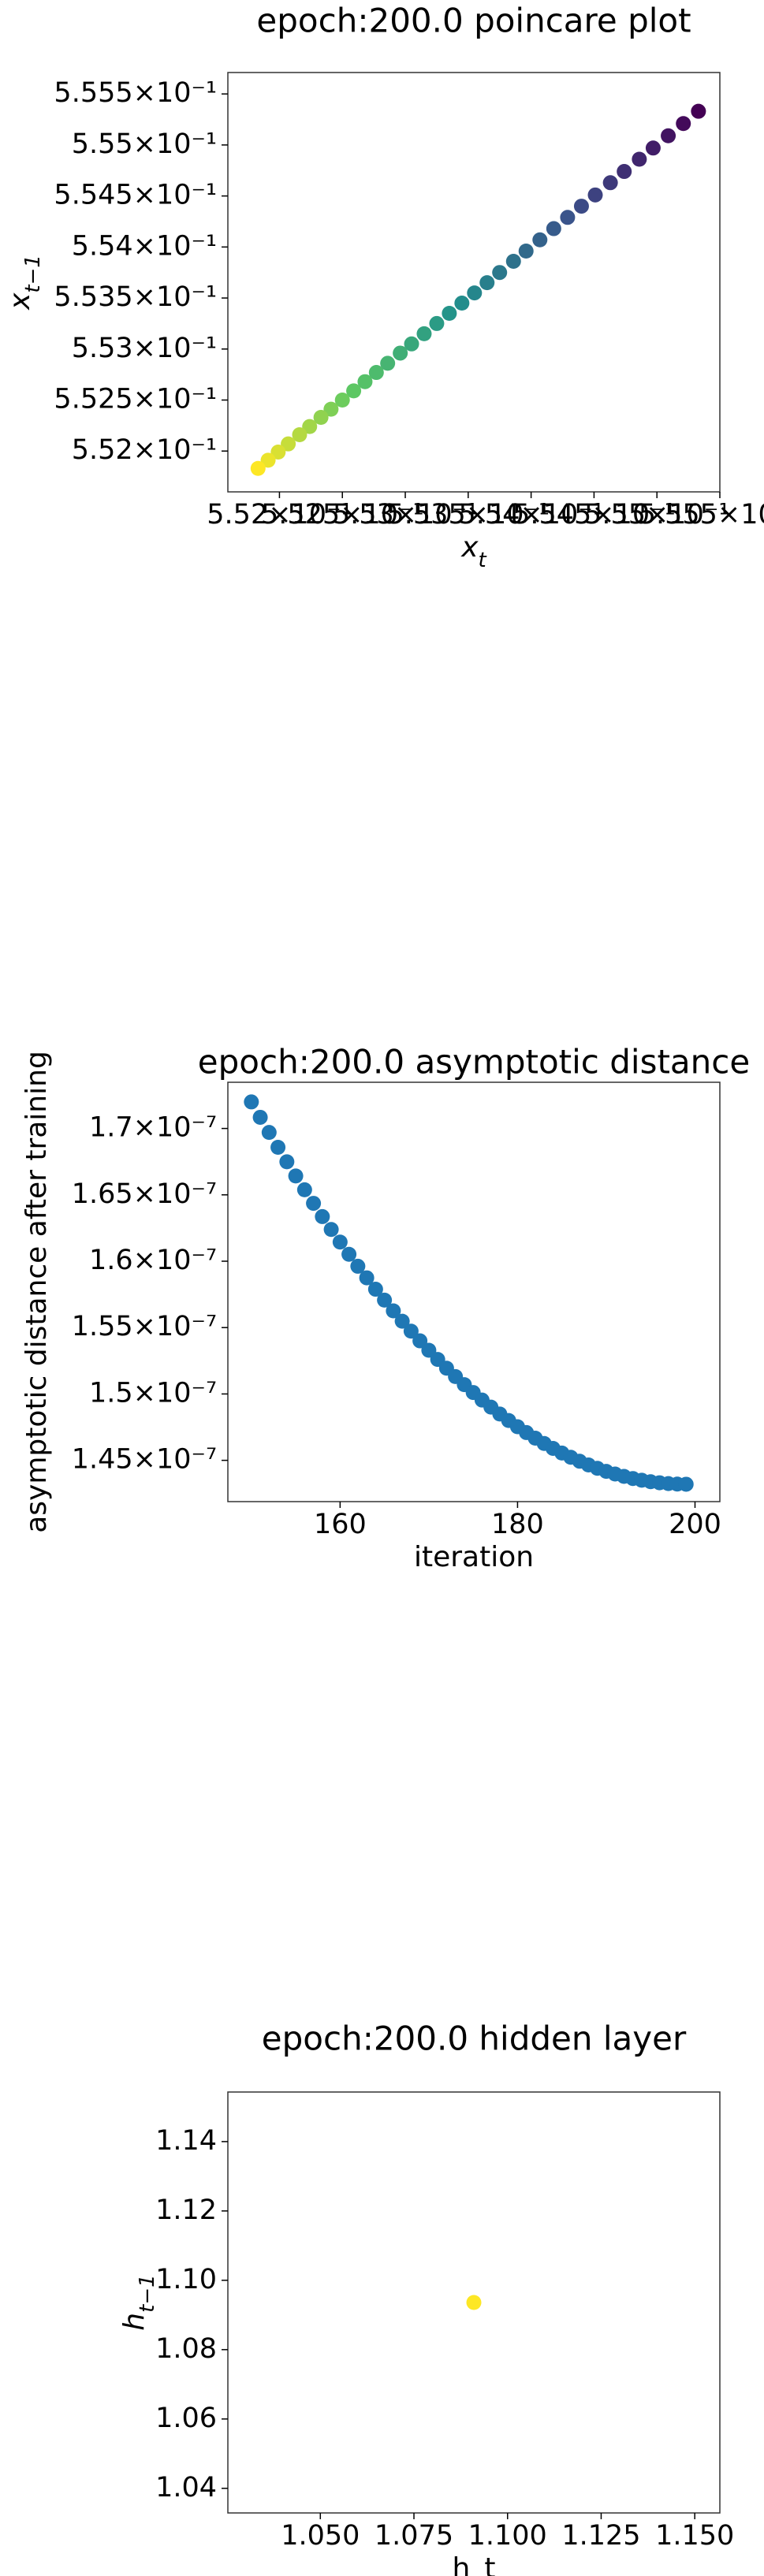 This screenshot has width=764, height=2576. I want to click on x-tick-label: 1.150, so click(694, 2536).